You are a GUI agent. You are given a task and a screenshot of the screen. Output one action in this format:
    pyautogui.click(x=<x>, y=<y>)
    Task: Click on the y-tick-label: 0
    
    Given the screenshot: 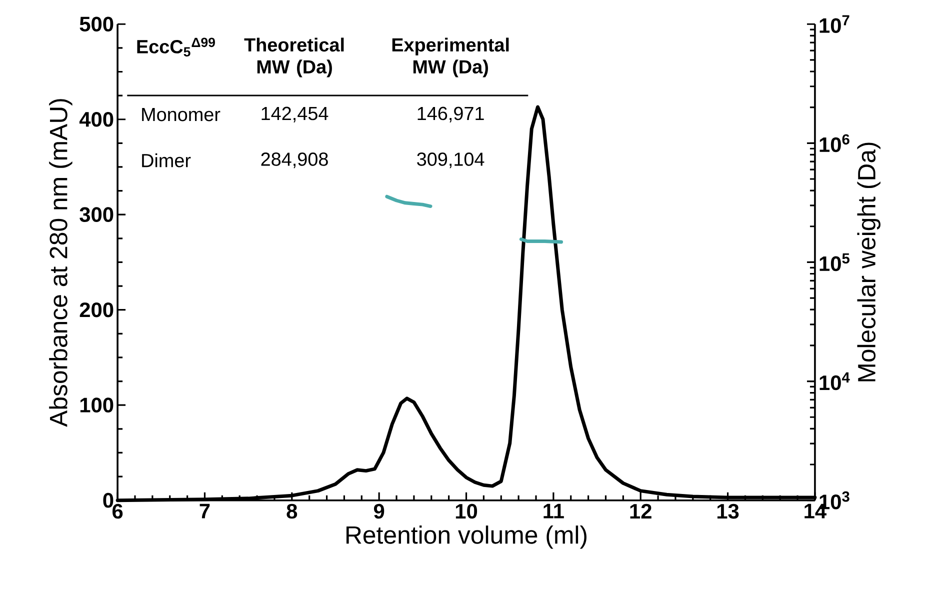 What is the action you would take?
    pyautogui.click(x=108, y=500)
    